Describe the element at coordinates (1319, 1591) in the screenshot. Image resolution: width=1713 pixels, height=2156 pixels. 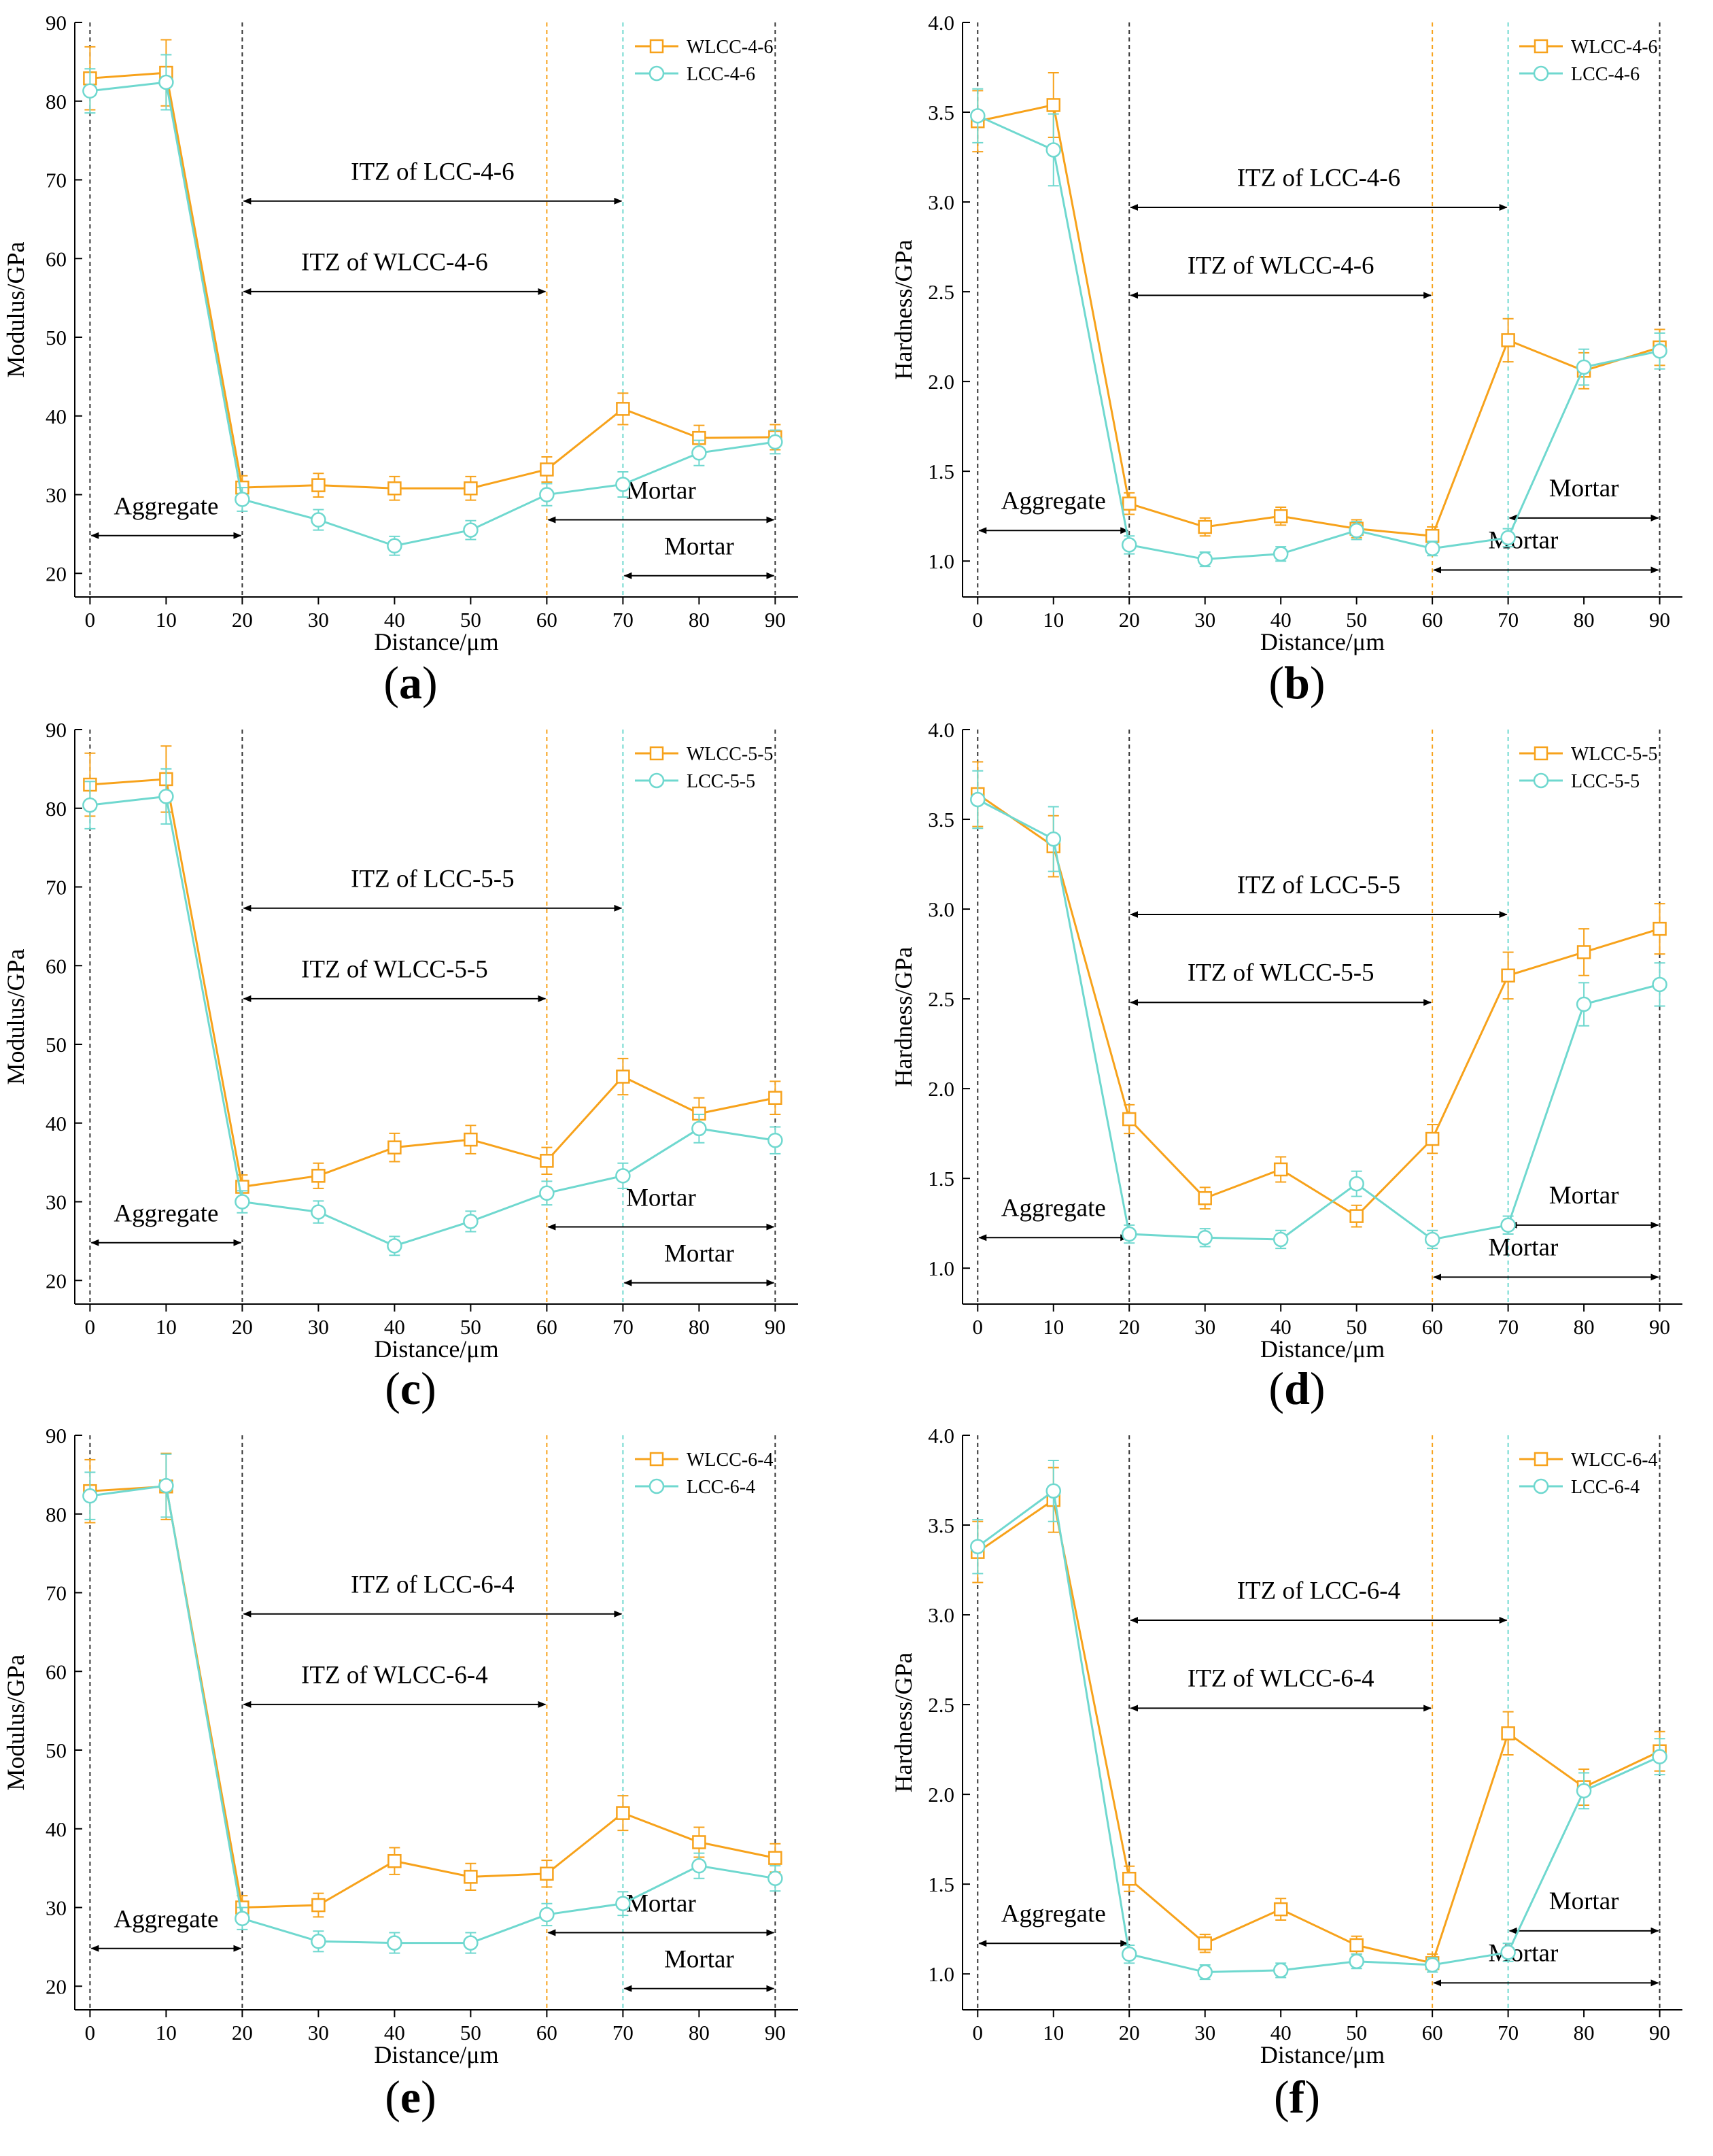
I see `annotation-label: ITZ of LCC-6-4` at that location.